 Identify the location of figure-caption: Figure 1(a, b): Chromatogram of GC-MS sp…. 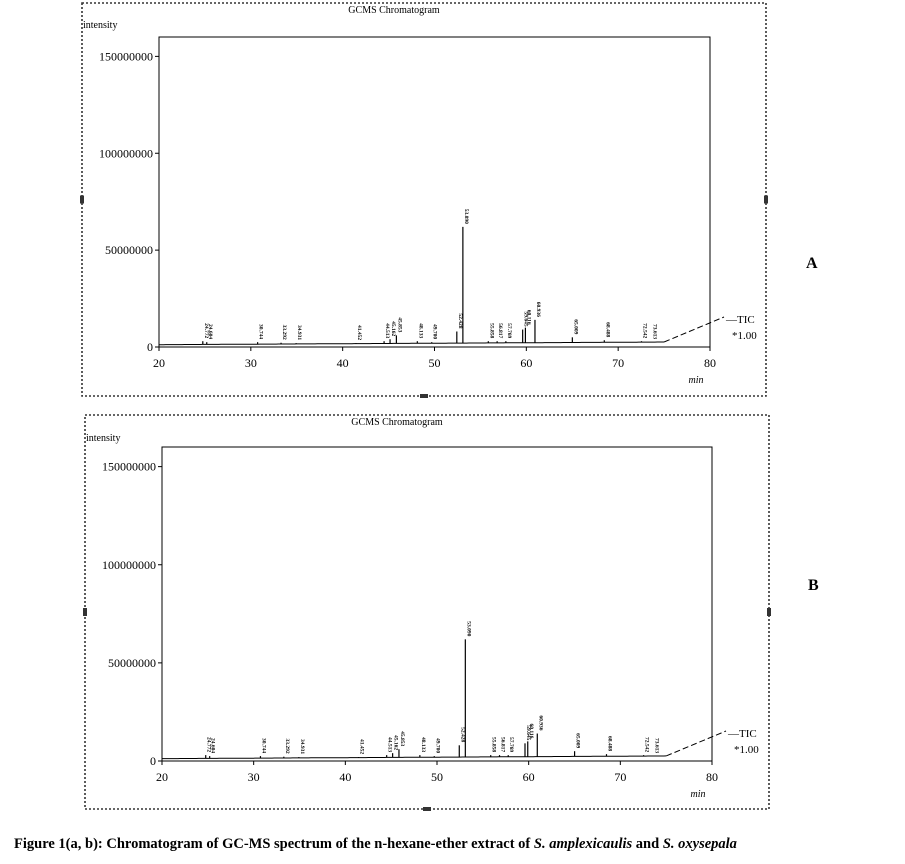
(459, 844).